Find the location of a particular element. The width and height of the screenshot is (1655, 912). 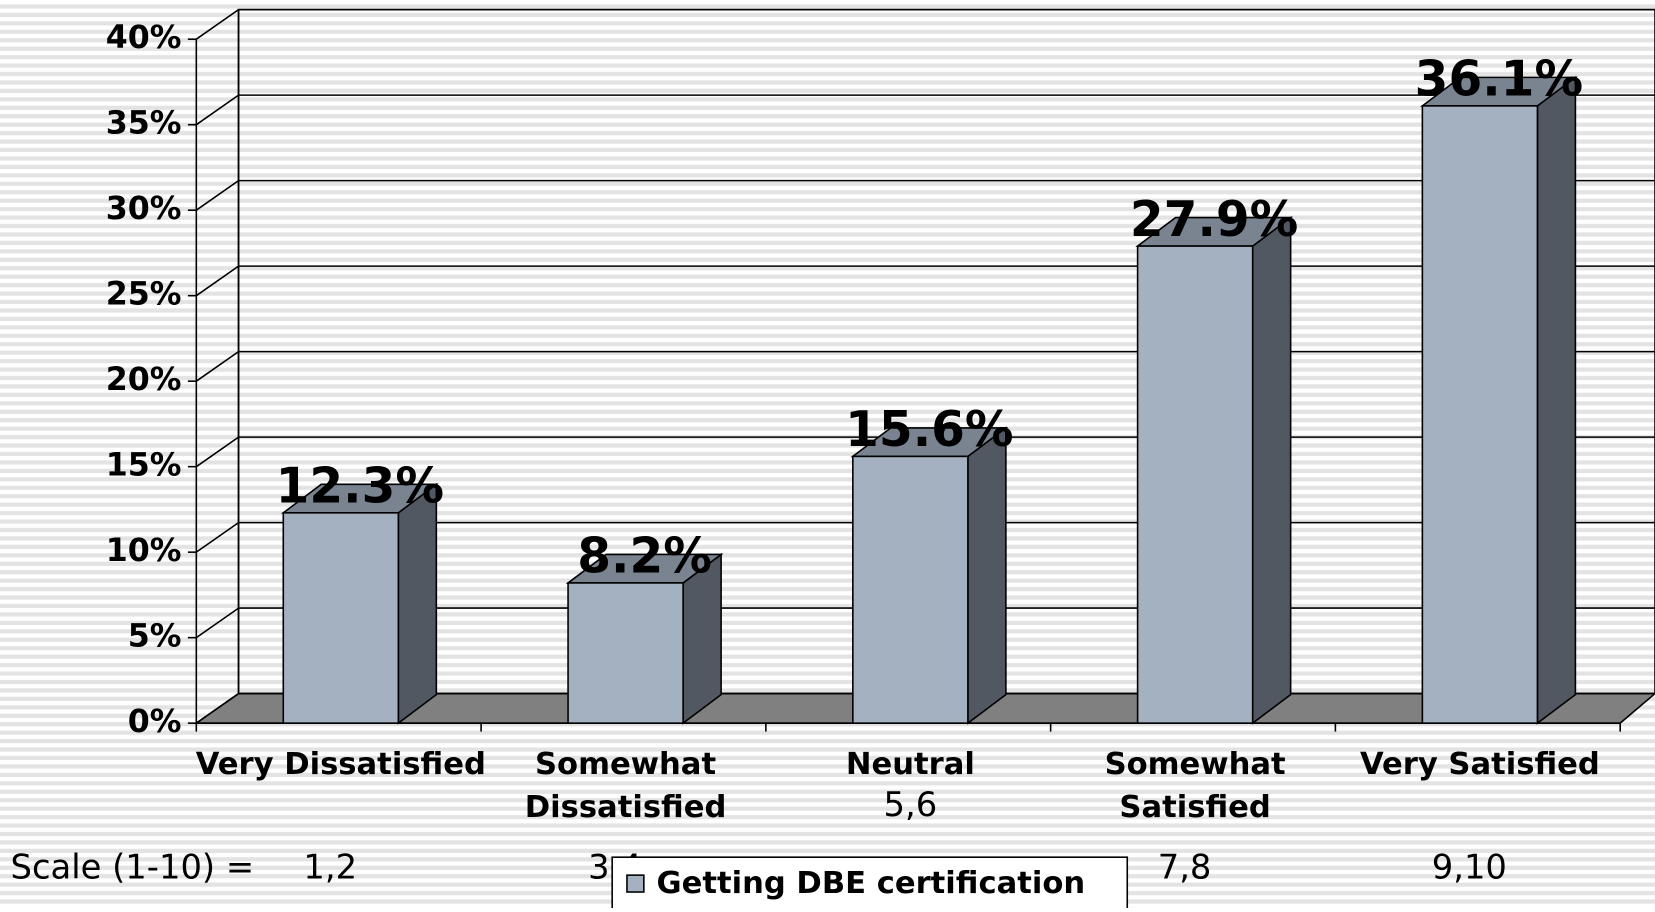

y-tick-label: 30% is located at coordinates (144, 209).